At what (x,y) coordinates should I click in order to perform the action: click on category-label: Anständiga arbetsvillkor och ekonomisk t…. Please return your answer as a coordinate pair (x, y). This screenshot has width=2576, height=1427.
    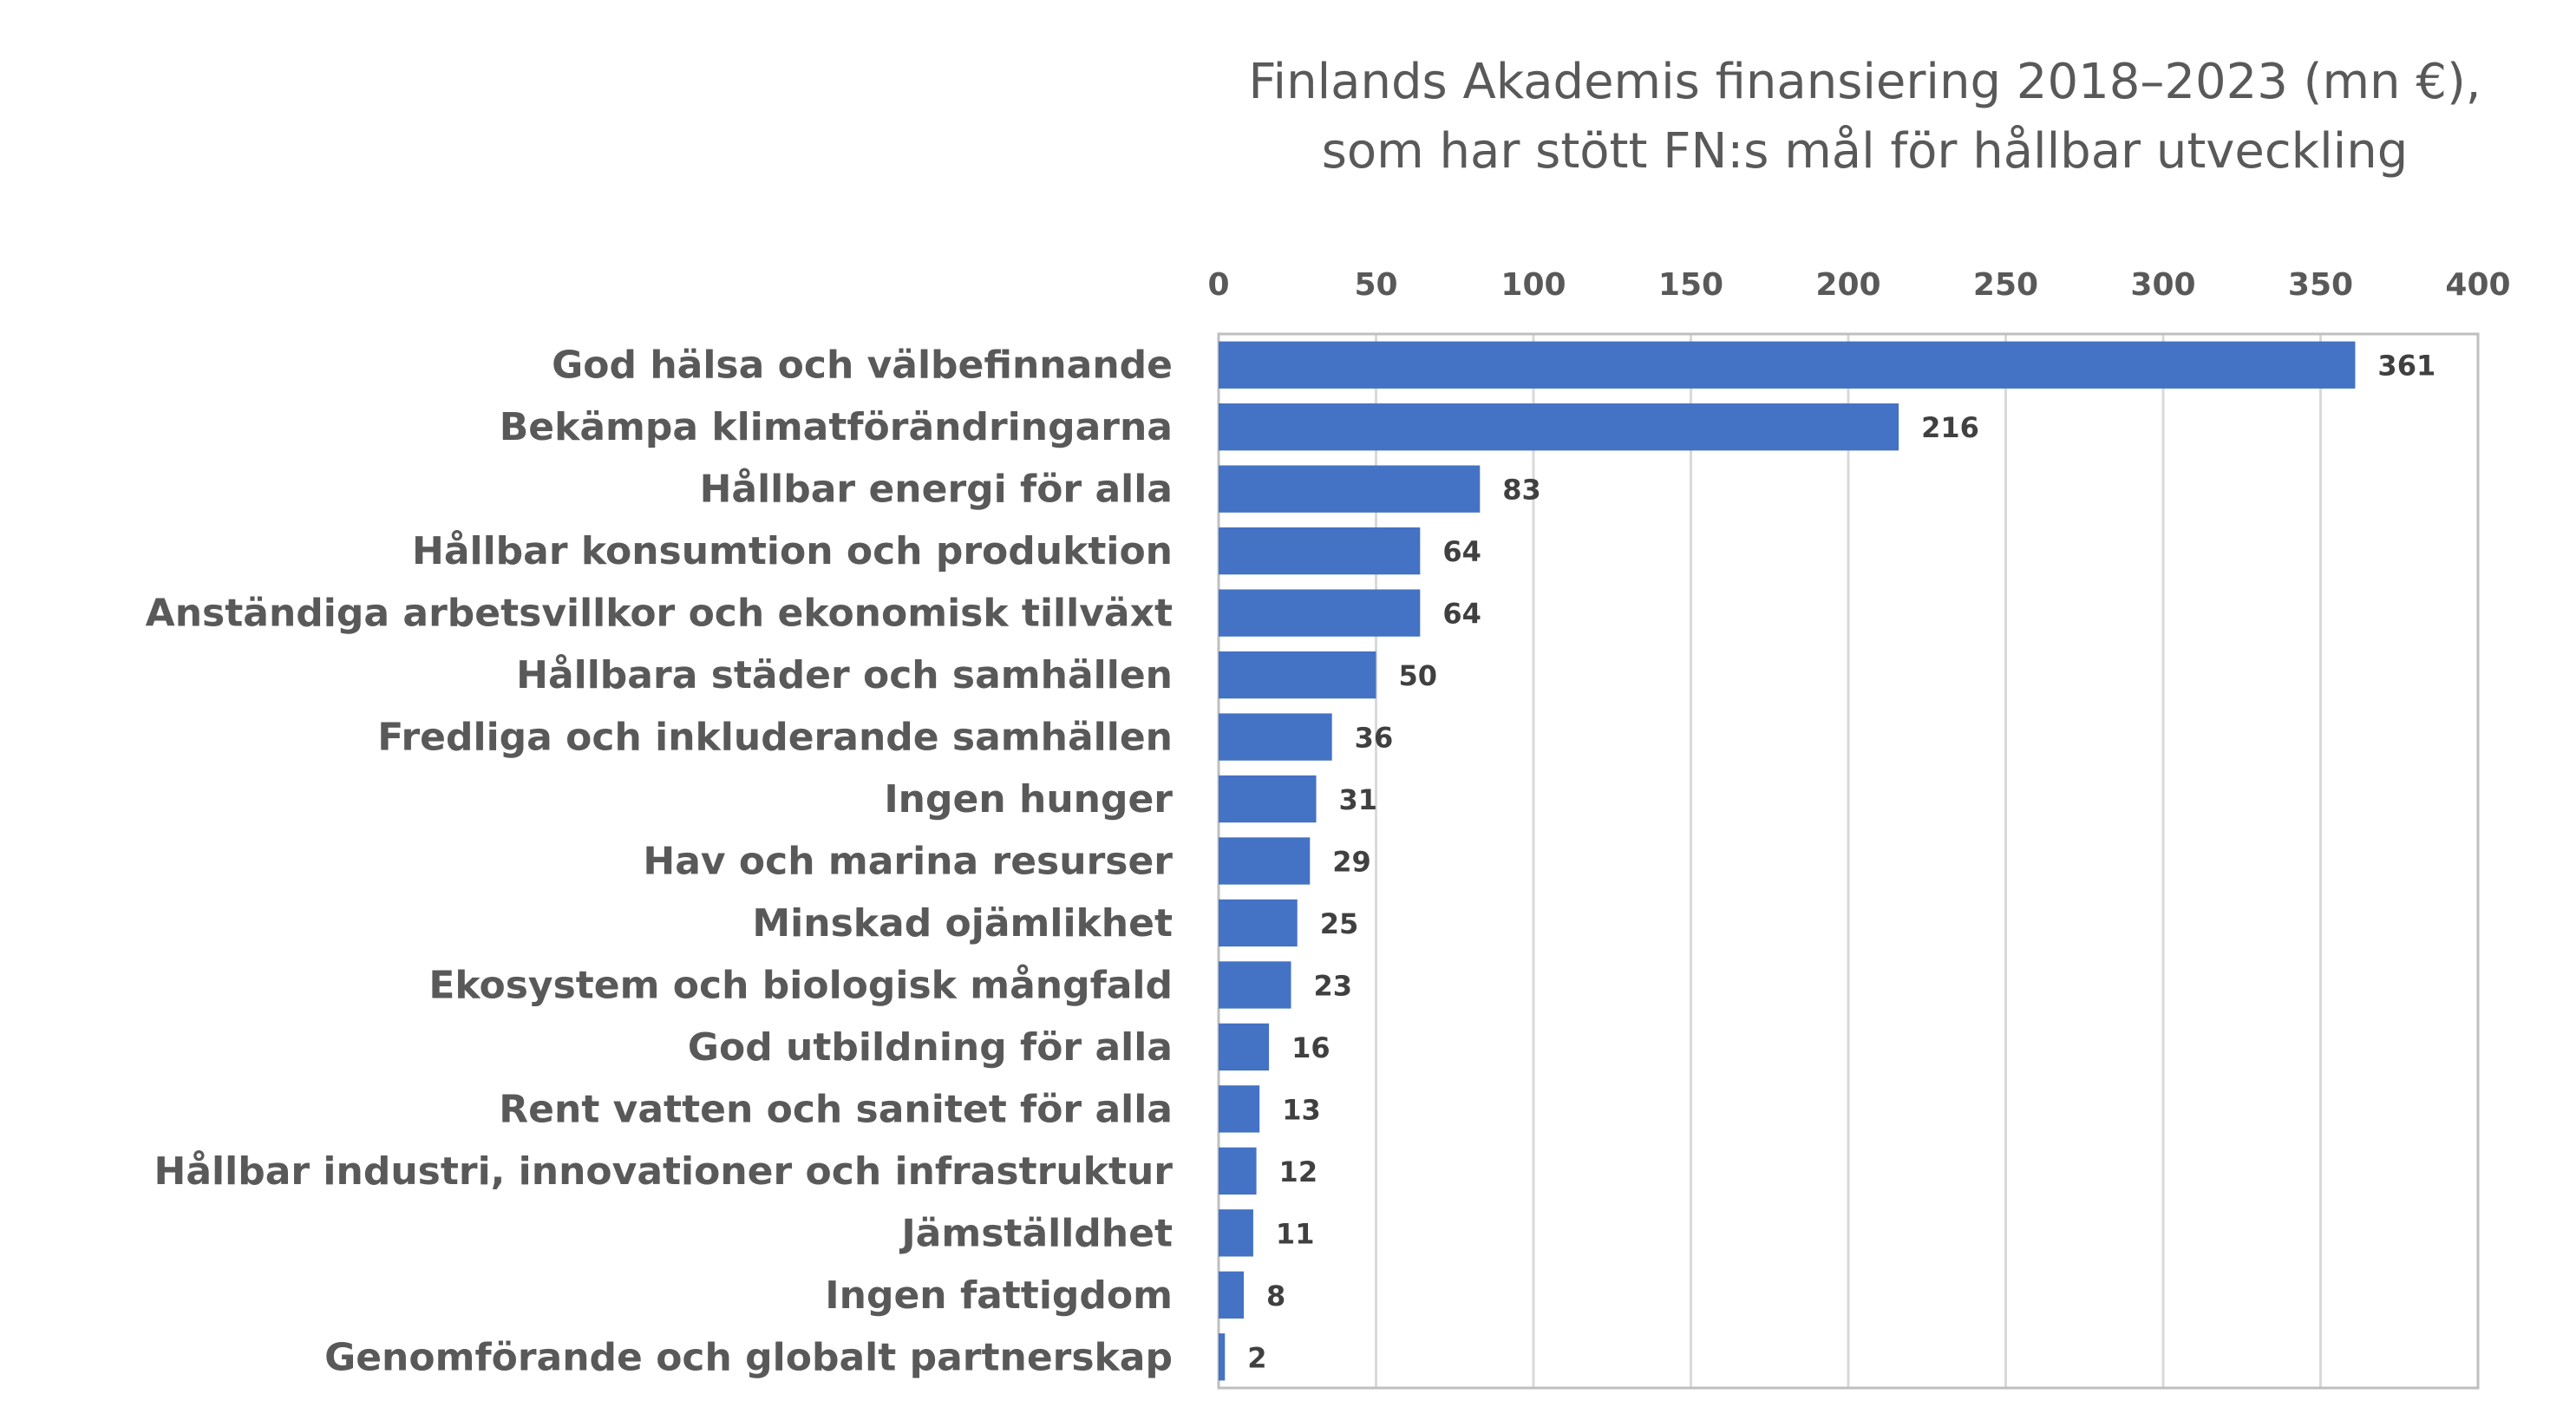
    Looking at the image, I should click on (659, 614).